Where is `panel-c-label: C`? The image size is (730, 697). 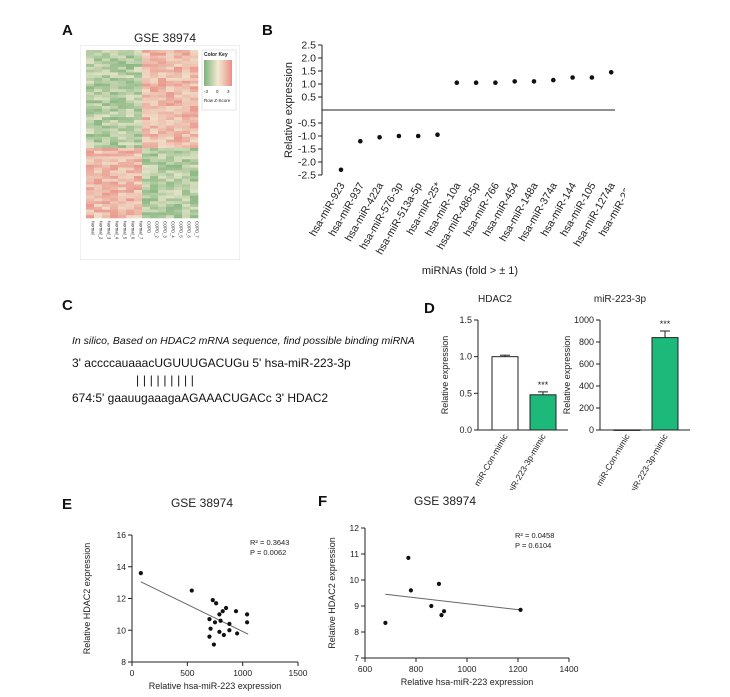
panel-c-label: C is located at coordinates (67, 305).